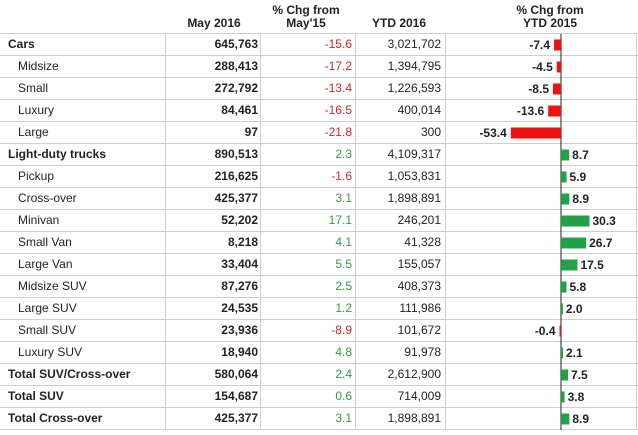 The height and width of the screenshot is (435, 638). Describe the element at coordinates (343, 374) in the screenshot. I see `chg-may-value: 2.4` at that location.